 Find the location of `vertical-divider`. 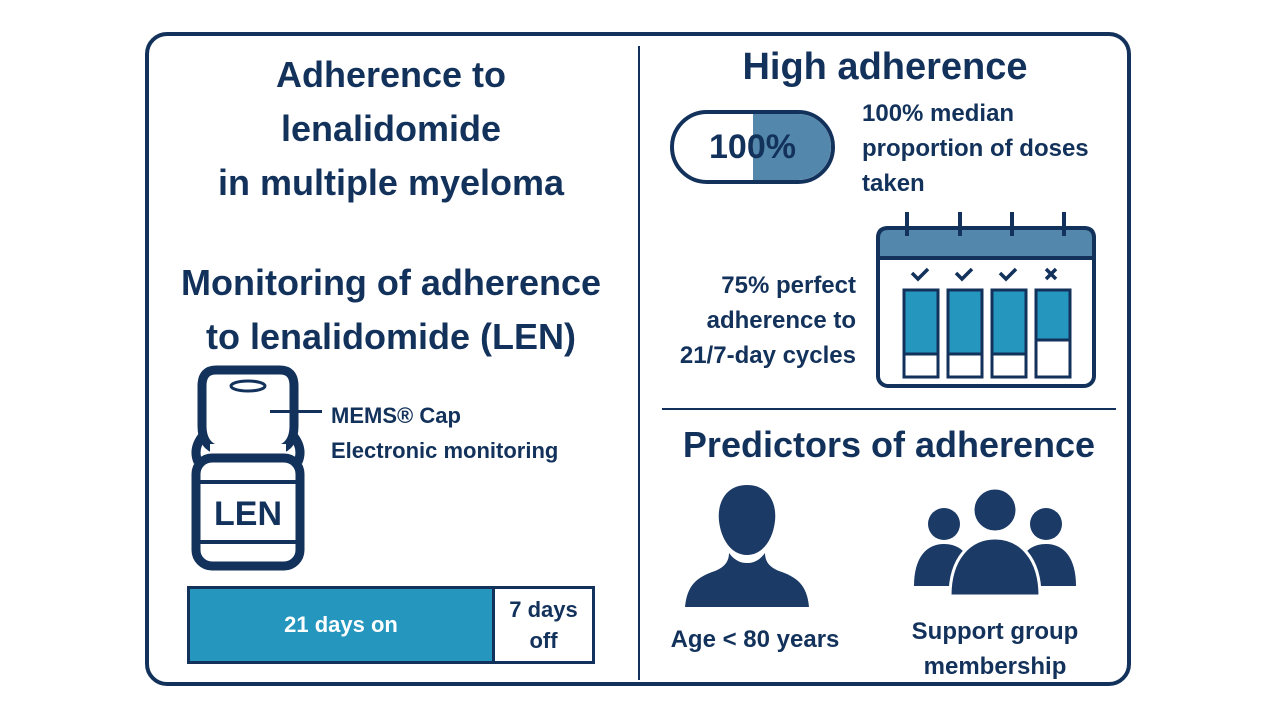

vertical-divider is located at coordinates (639, 363).